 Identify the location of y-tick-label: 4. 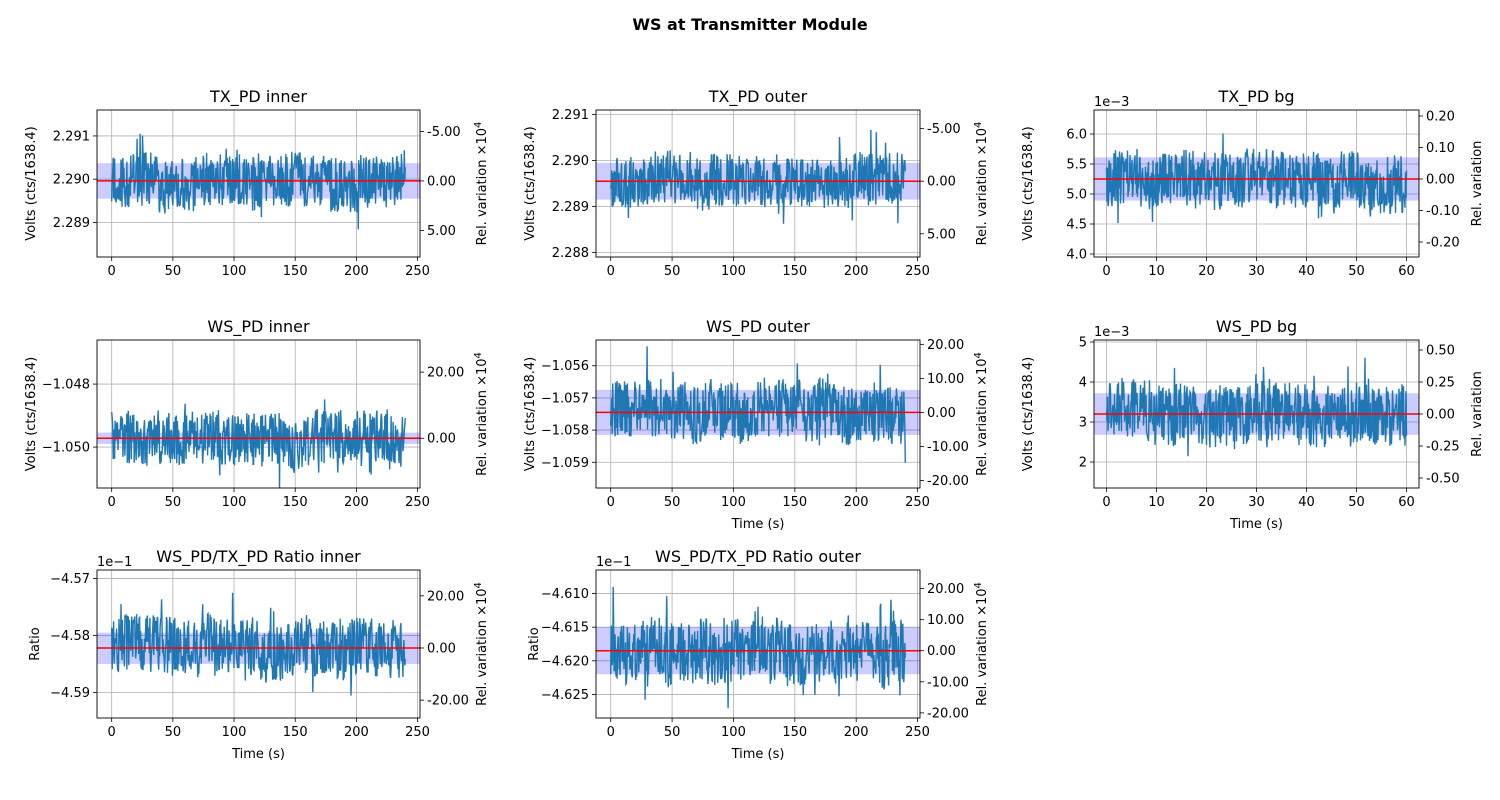
(1083, 383).